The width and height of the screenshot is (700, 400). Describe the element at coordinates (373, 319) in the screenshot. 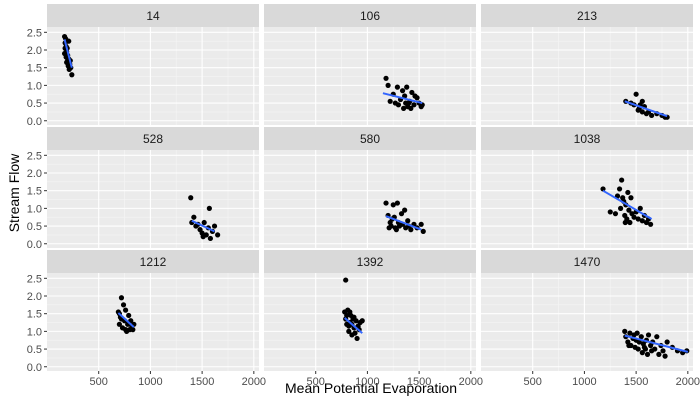

I see `facet-panel-1392: 1392 500 1000 1500 2000` at that location.